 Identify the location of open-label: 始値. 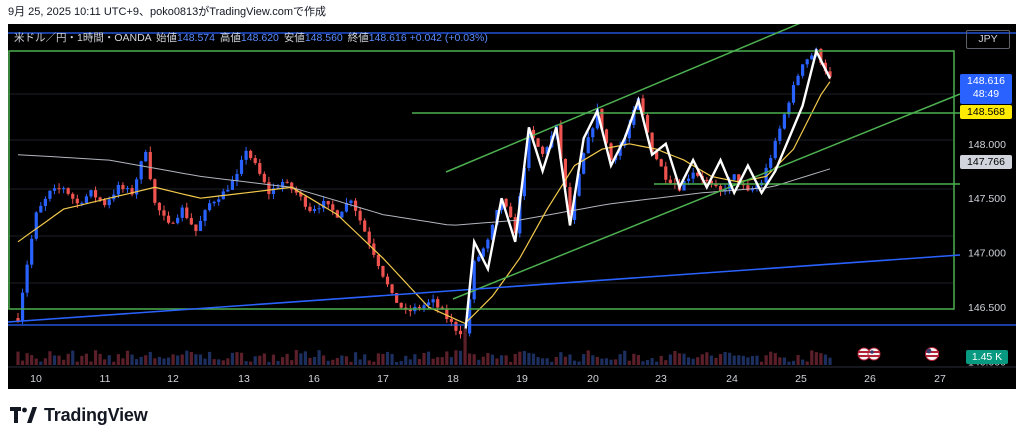
(167, 38).